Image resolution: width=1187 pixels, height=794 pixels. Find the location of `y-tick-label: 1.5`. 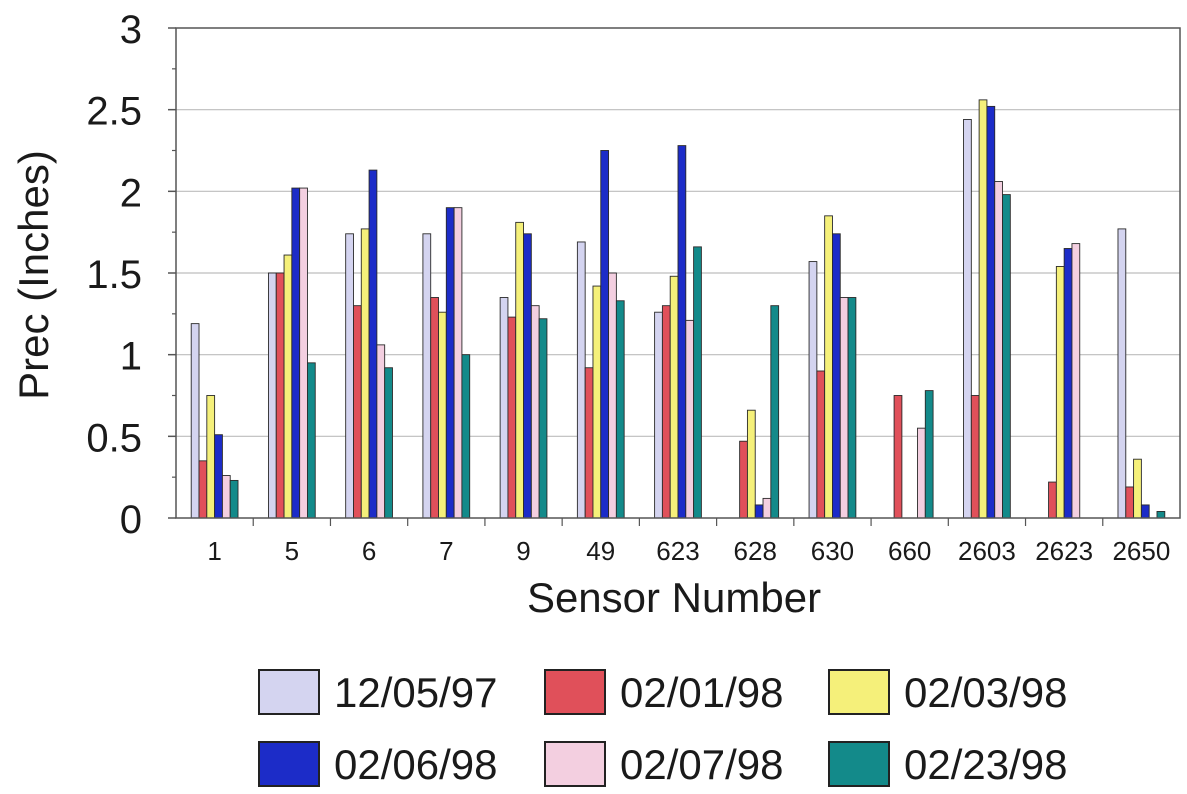

y-tick-label: 1.5 is located at coordinates (114, 275).